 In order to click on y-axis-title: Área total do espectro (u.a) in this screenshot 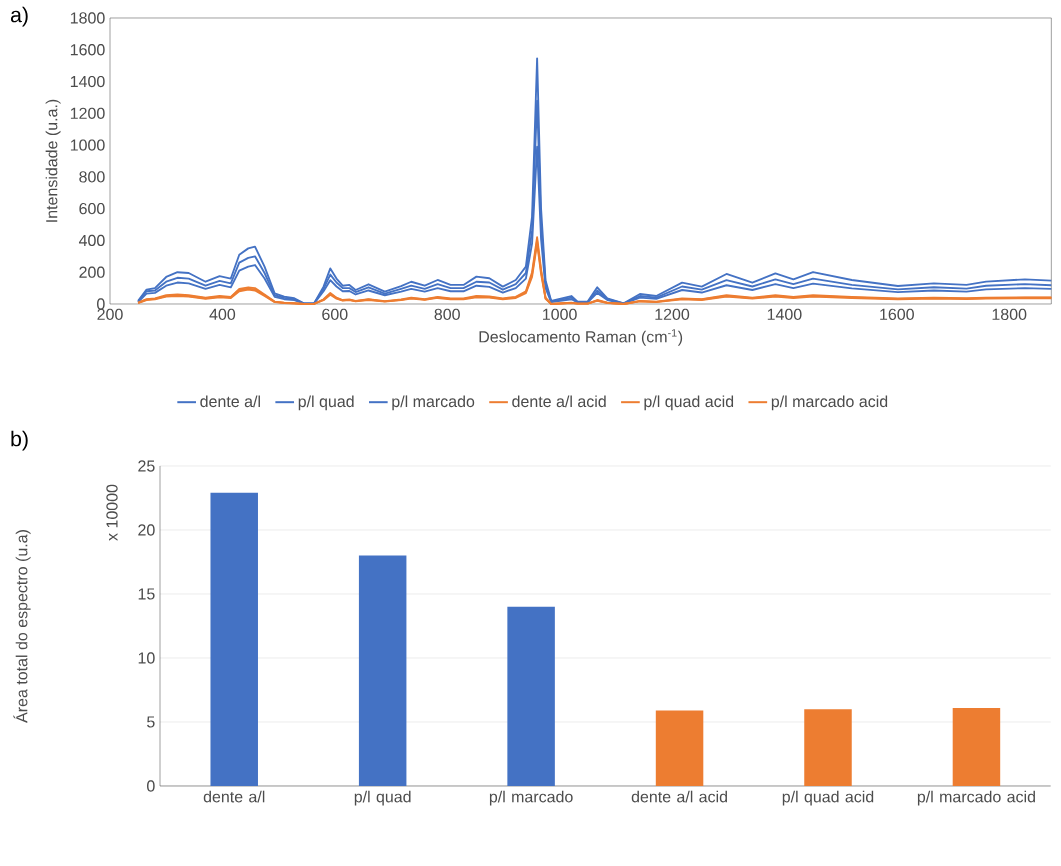, I will do `click(22, 626)`.